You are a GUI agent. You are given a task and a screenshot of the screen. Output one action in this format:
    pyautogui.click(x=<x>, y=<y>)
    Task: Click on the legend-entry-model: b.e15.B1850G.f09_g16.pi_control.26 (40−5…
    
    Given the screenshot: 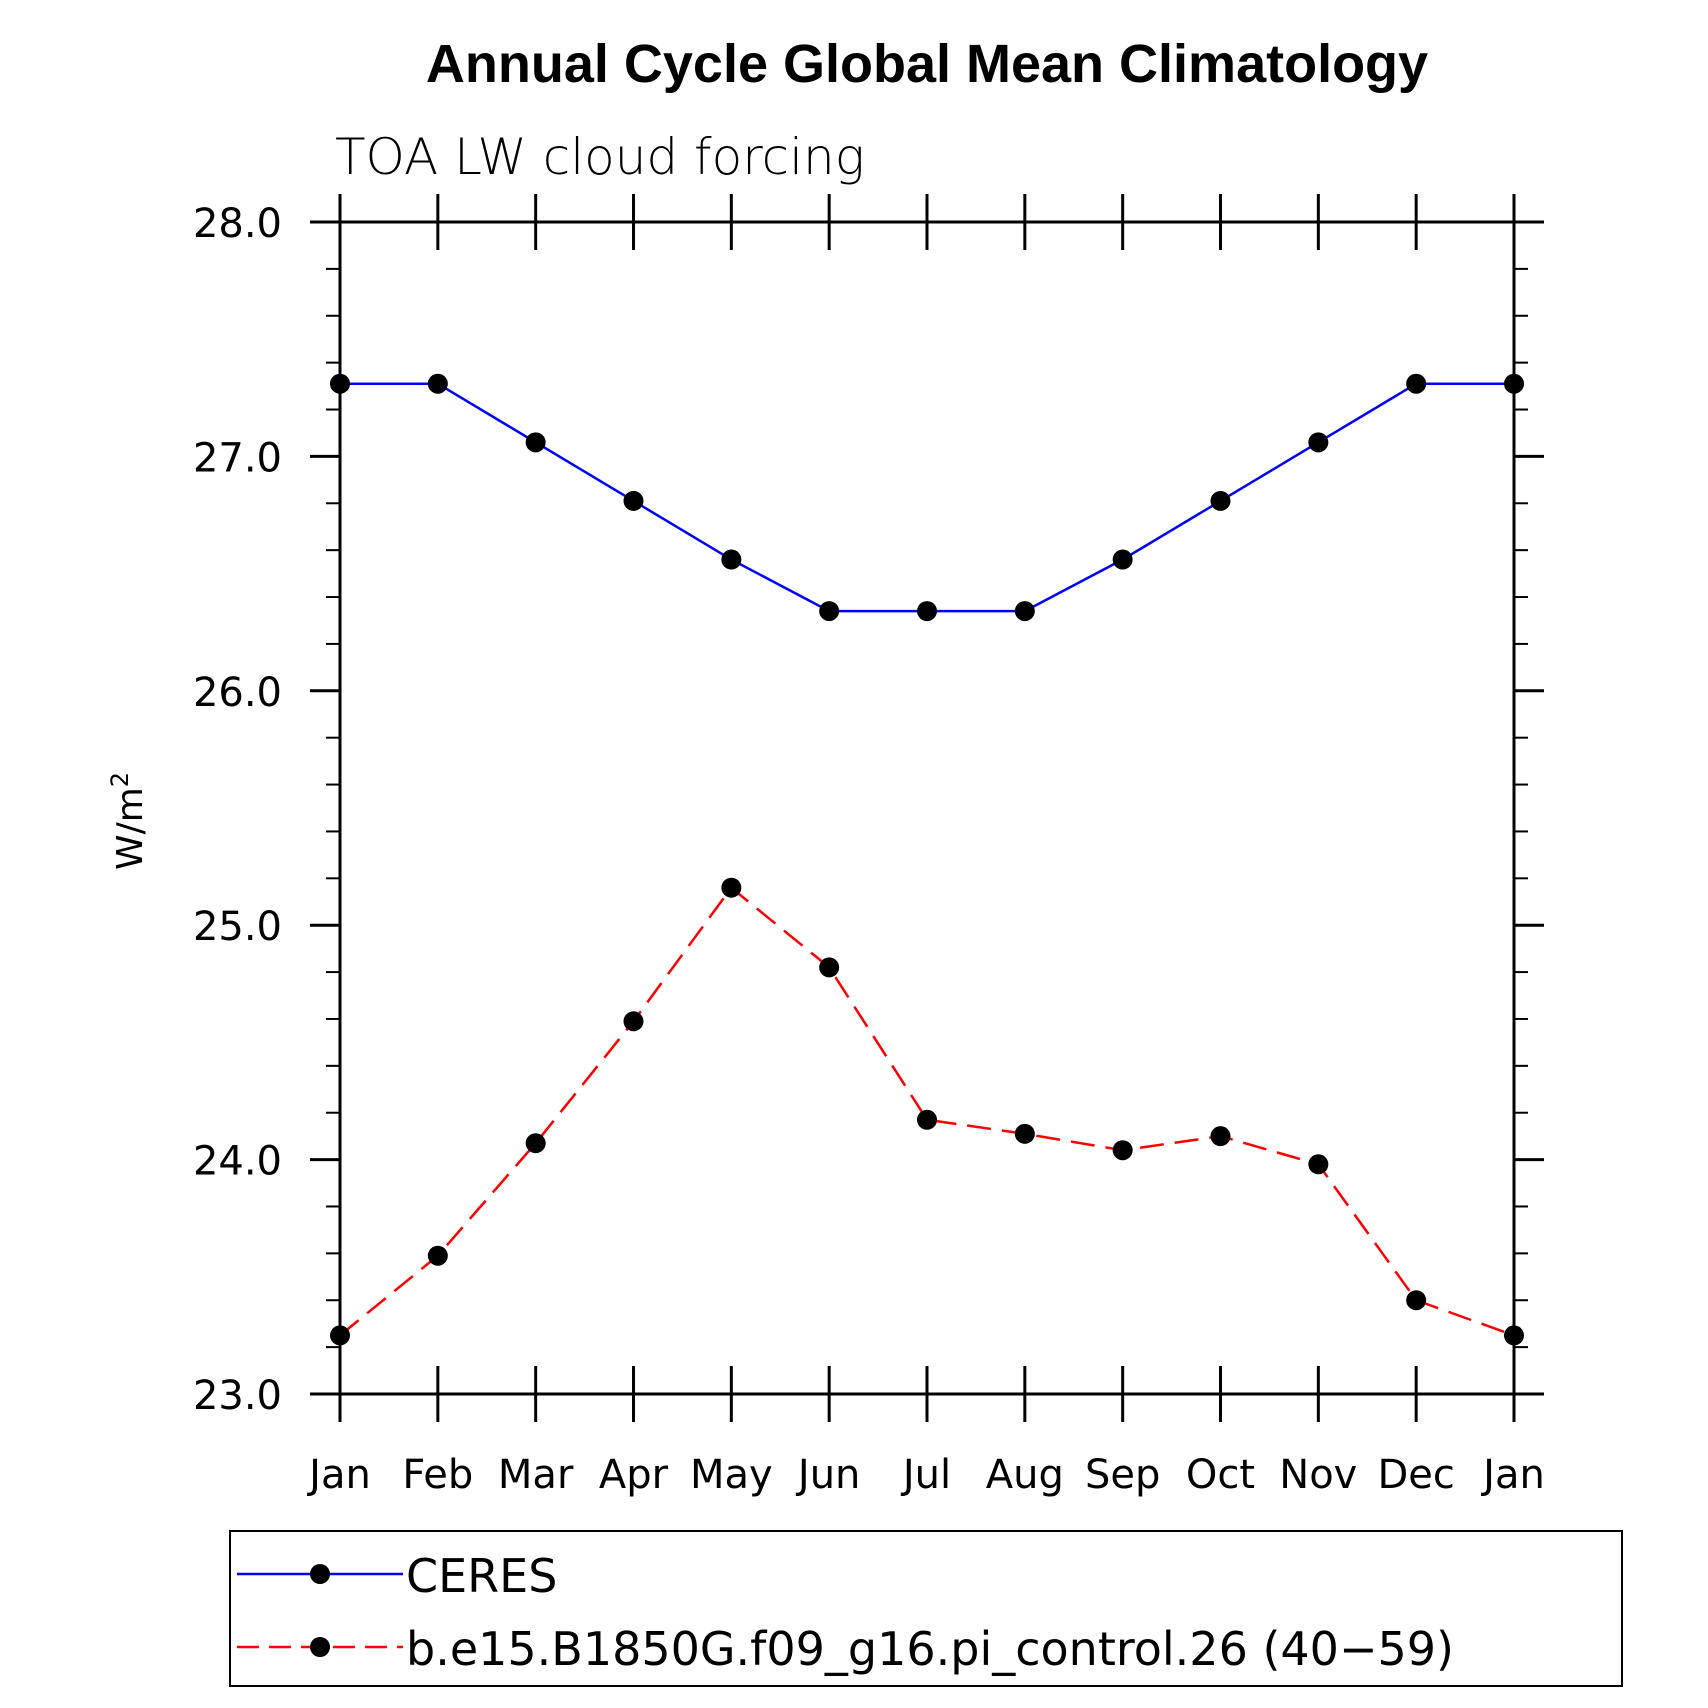 What is the action you would take?
    pyautogui.click(x=845, y=1649)
    